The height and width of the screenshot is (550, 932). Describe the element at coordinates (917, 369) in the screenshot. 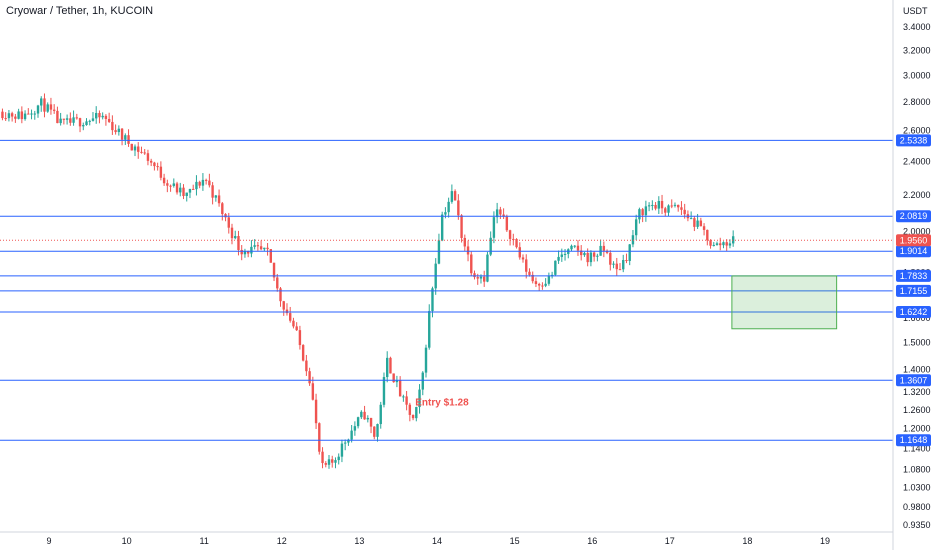

I see `price-tick-label: 1.4000` at that location.